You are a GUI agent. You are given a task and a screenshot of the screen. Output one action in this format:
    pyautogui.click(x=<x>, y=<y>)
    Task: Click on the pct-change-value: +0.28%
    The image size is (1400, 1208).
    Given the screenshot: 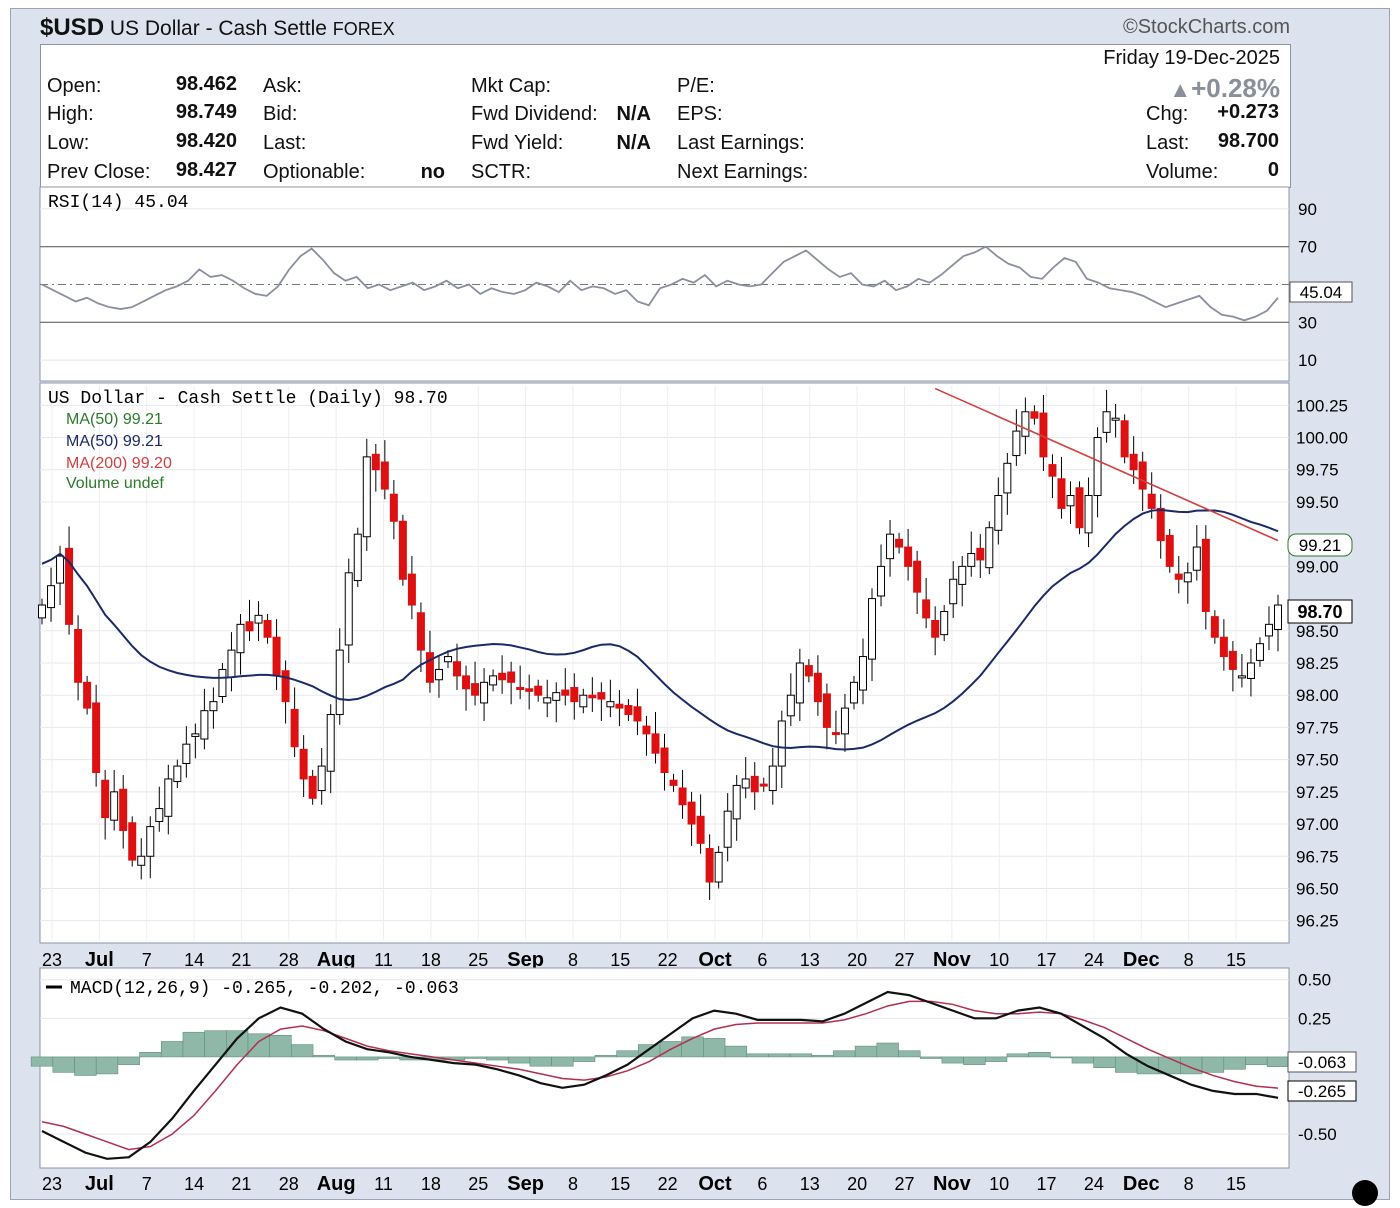 What is the action you would take?
    pyautogui.click(x=1235, y=88)
    